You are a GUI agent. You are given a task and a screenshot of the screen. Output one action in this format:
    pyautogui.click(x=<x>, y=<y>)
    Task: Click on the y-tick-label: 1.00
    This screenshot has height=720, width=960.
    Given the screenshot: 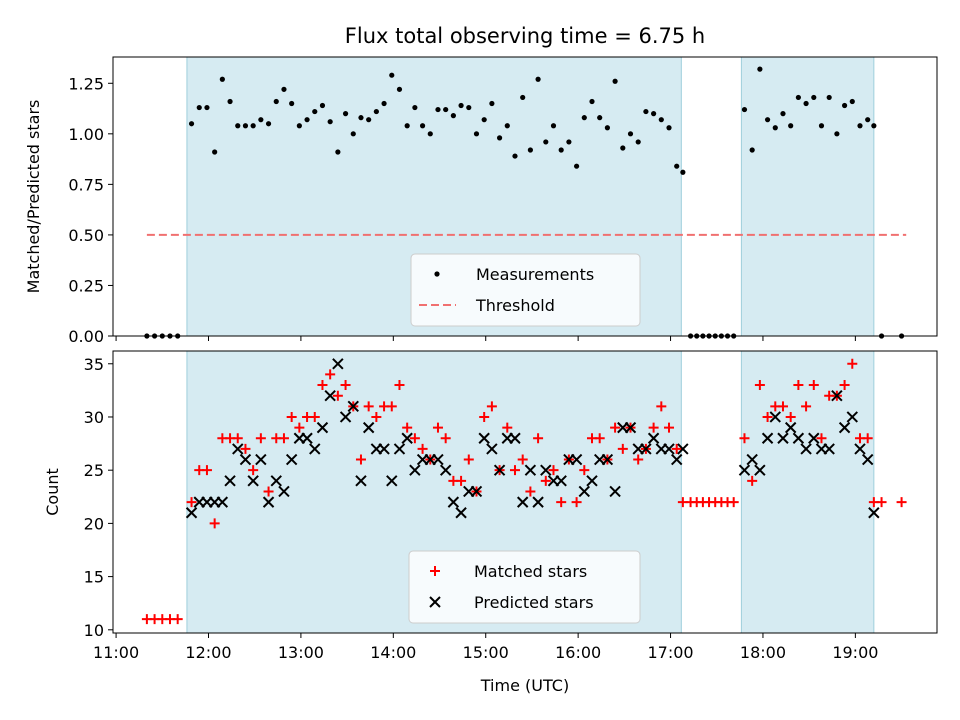 What is the action you would take?
    pyautogui.click(x=86, y=134)
    